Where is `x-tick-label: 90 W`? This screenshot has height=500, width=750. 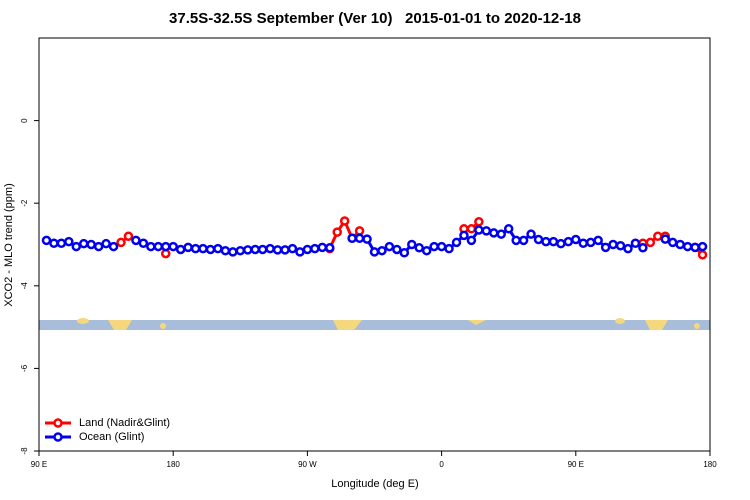 x-tick-label: 90 W is located at coordinates (307, 464).